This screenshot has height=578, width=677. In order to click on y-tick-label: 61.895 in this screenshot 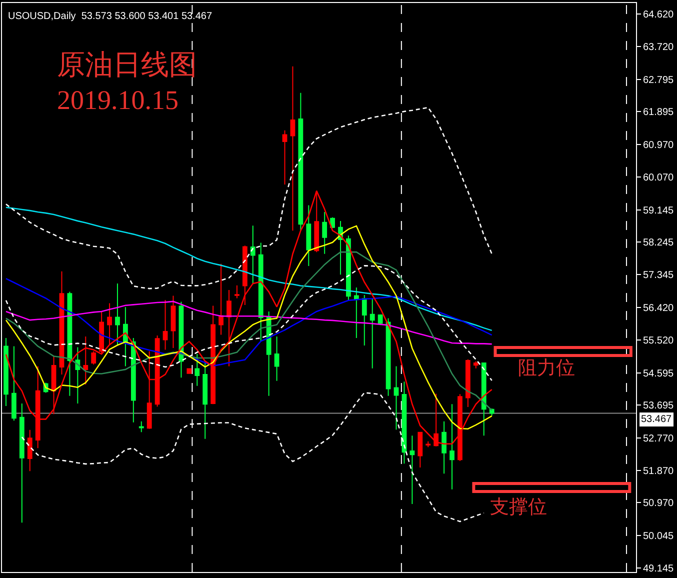, I will do `click(658, 112)`.